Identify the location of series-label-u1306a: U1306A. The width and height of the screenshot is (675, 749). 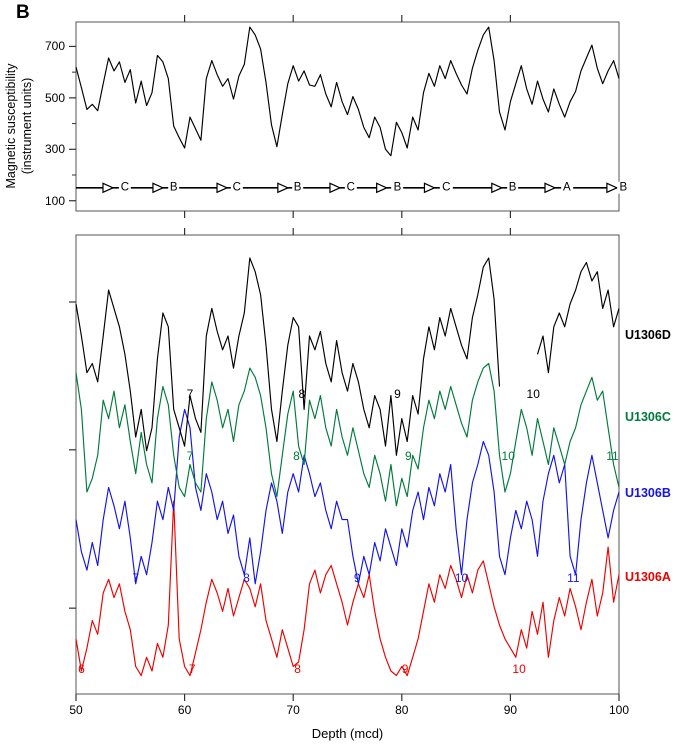
(648, 576).